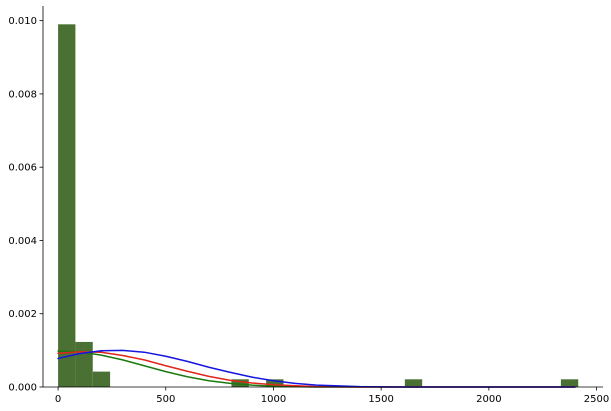 The width and height of the screenshot is (611, 411). I want to click on y-tick-label: 0.010, so click(22, 21).